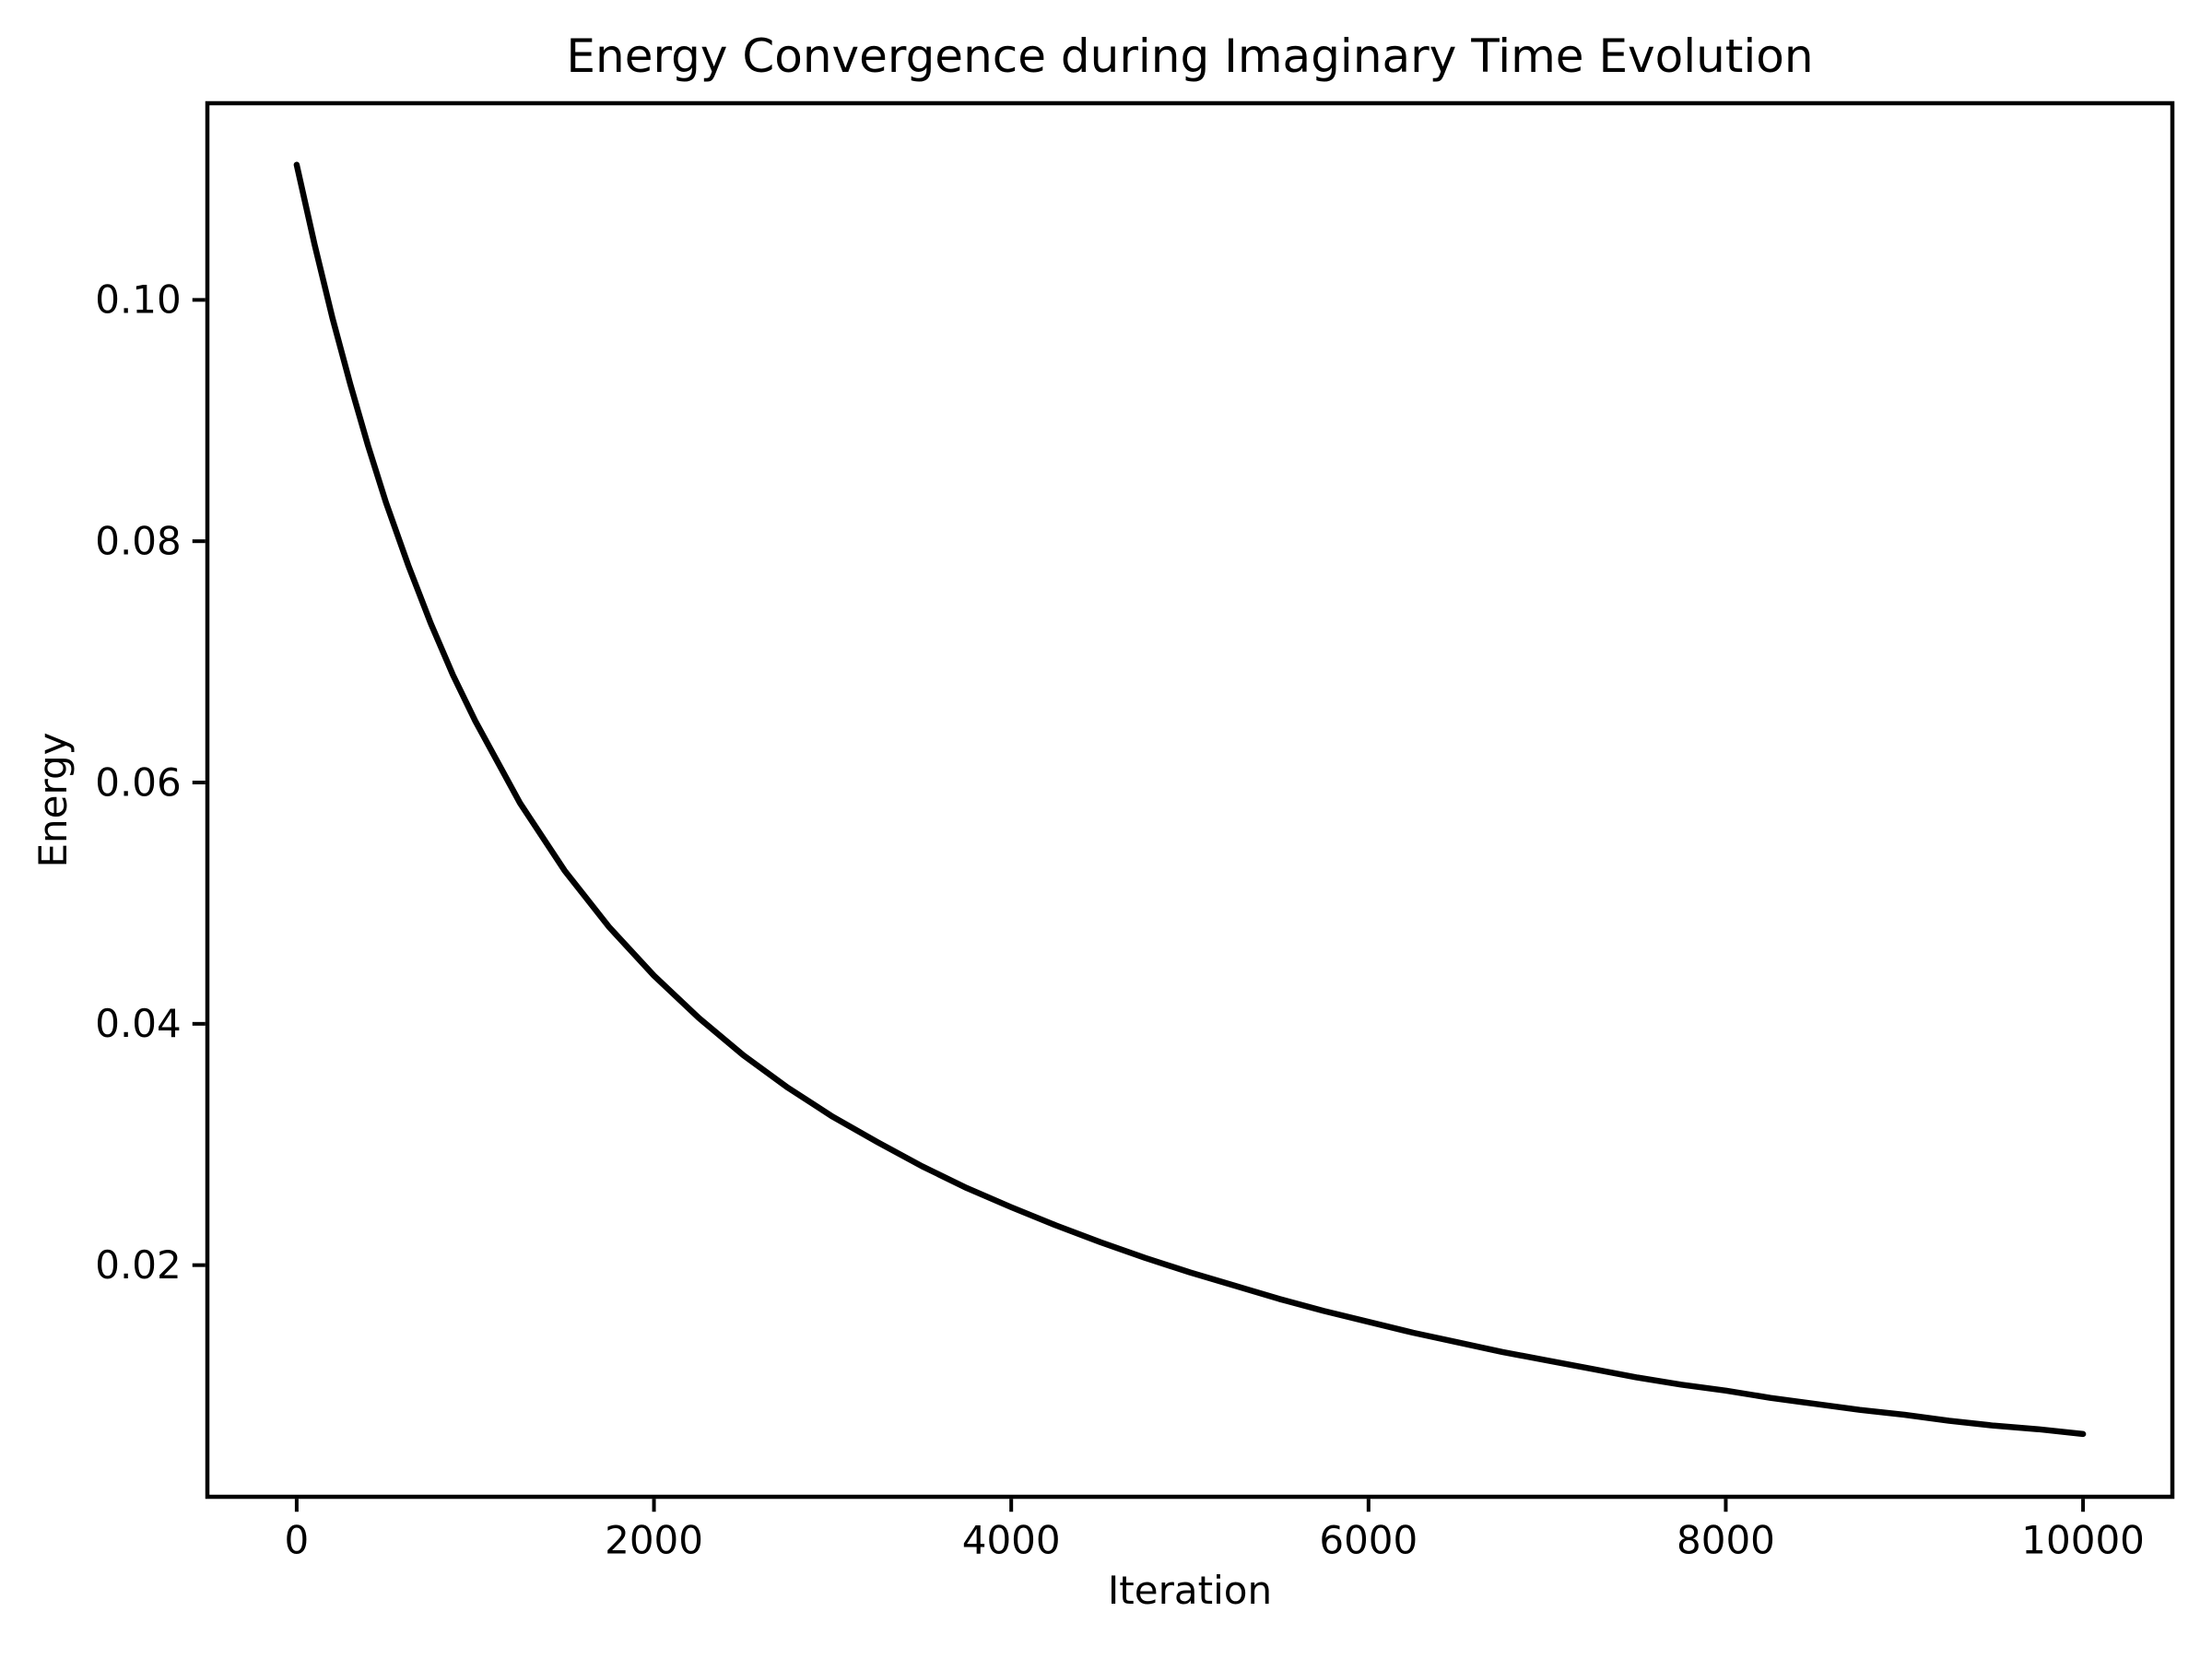 The height and width of the screenshot is (1659, 2212). What do you see at coordinates (1726, 1539) in the screenshot?
I see `x-tick-label: 8000` at bounding box center [1726, 1539].